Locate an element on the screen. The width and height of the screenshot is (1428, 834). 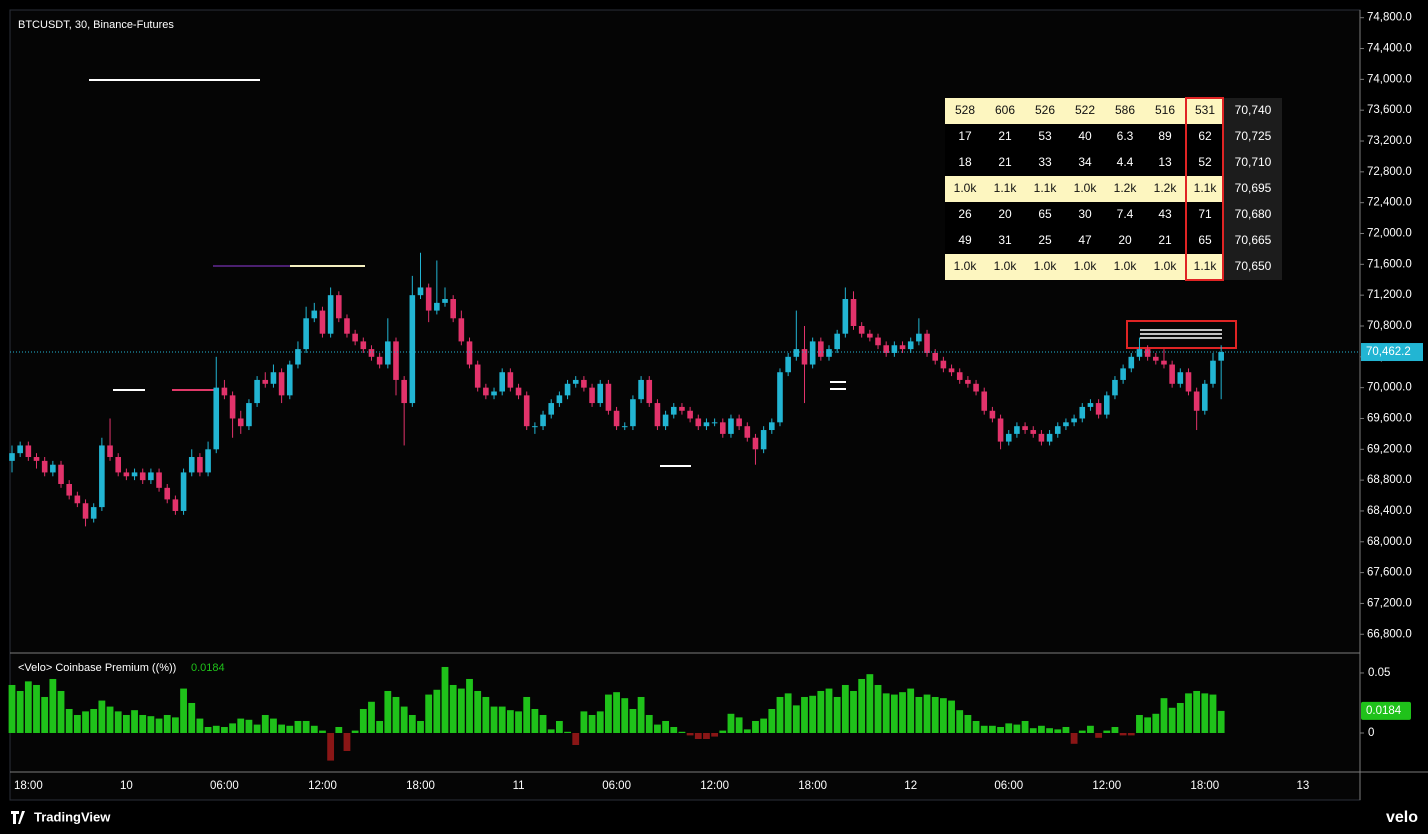
x-tick-label: 06:00 is located at coordinates (616, 786).